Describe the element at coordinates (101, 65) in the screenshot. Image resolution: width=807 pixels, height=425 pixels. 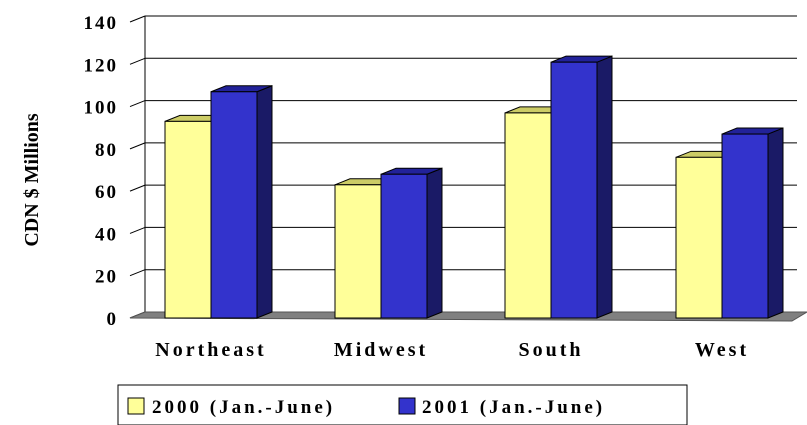
I see `y-tick-label: 120` at that location.